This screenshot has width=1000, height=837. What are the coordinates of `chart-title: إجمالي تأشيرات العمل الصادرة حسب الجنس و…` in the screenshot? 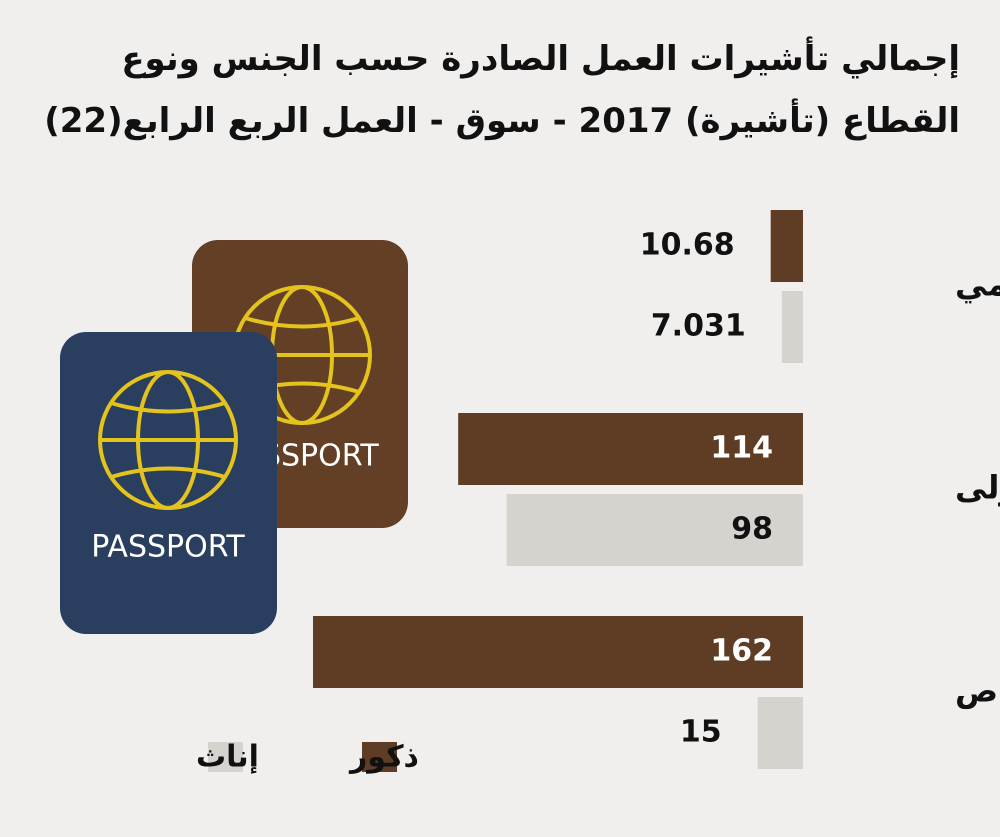 It's located at (502, 90).